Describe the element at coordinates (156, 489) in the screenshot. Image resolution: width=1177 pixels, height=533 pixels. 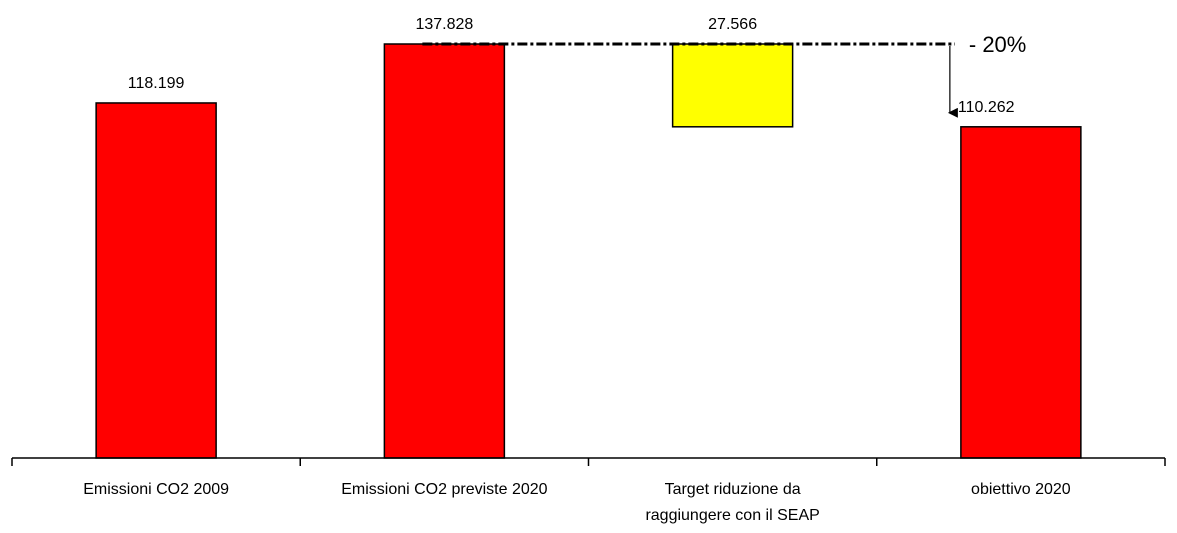
I see `x-tick-label-1: Emissioni CO2 2009` at that location.